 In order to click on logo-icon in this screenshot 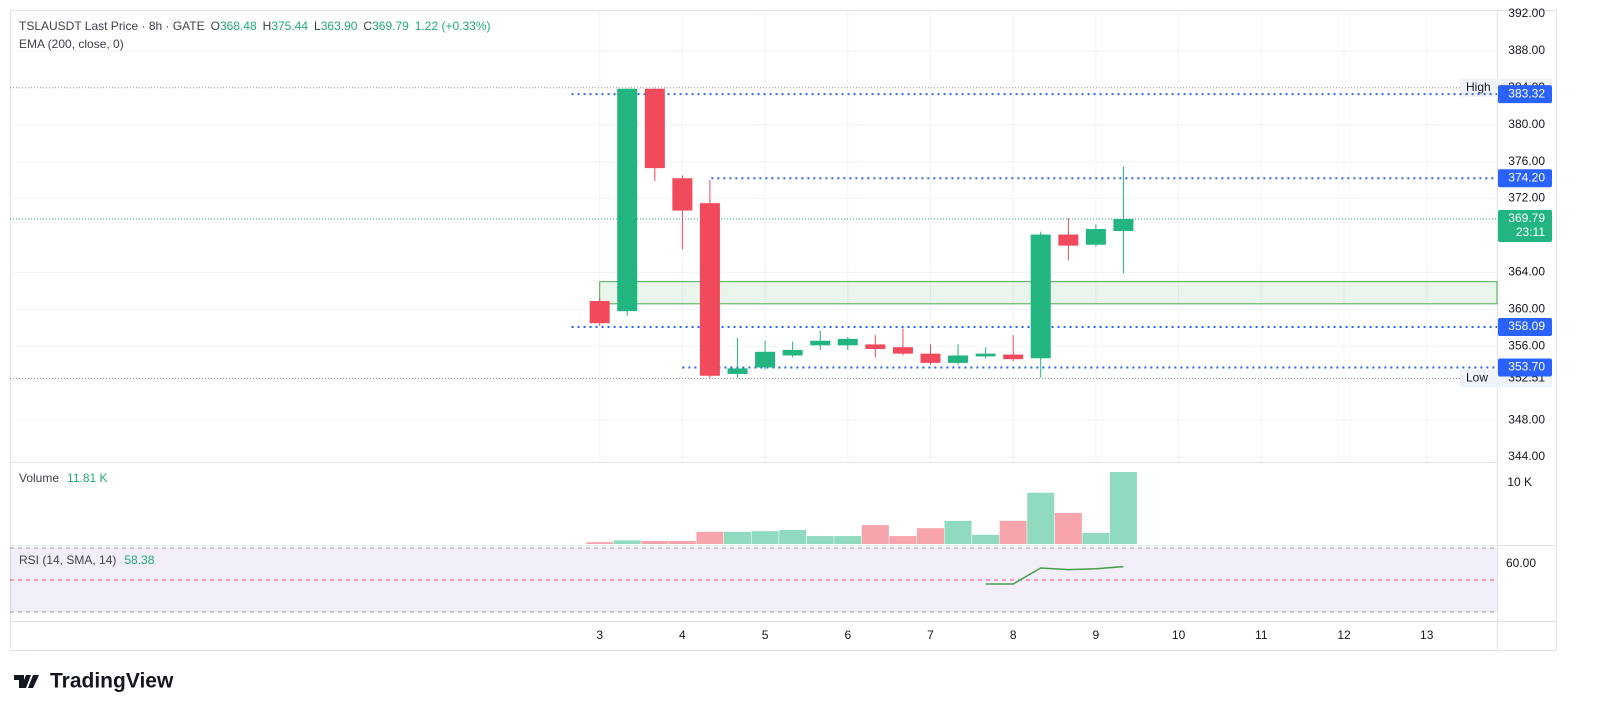, I will do `click(26, 681)`.